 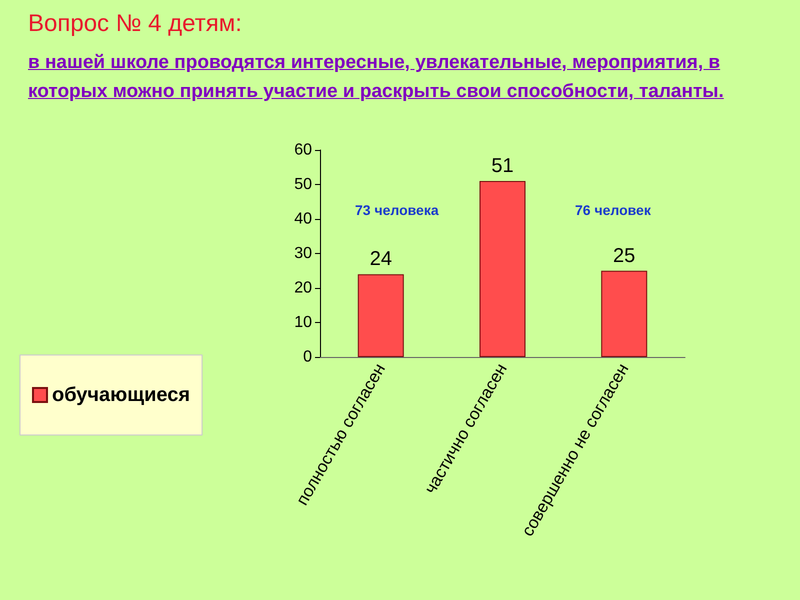 I want to click on legend-label: обучающиеся, so click(x=121, y=395).